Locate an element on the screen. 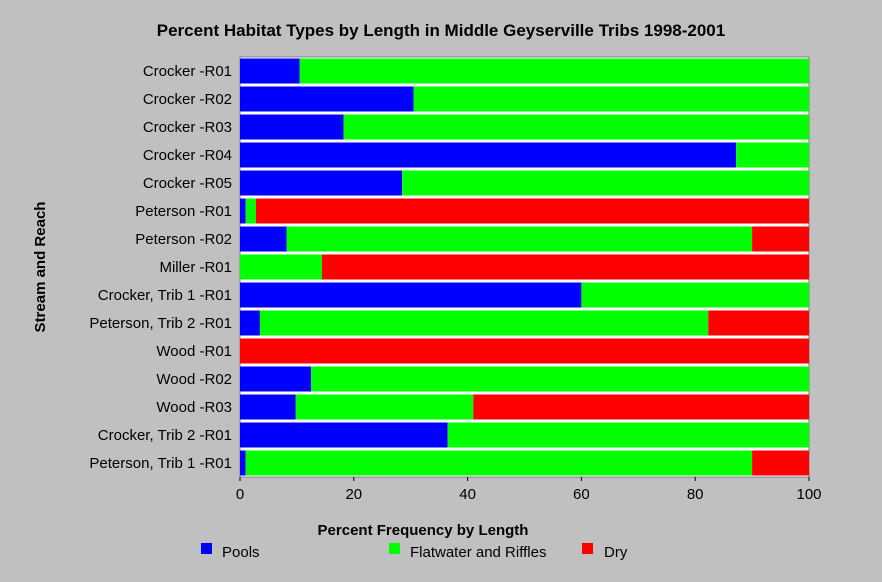  y-tick-label: Peterson, Trib 1 -R01 is located at coordinates (160, 463).